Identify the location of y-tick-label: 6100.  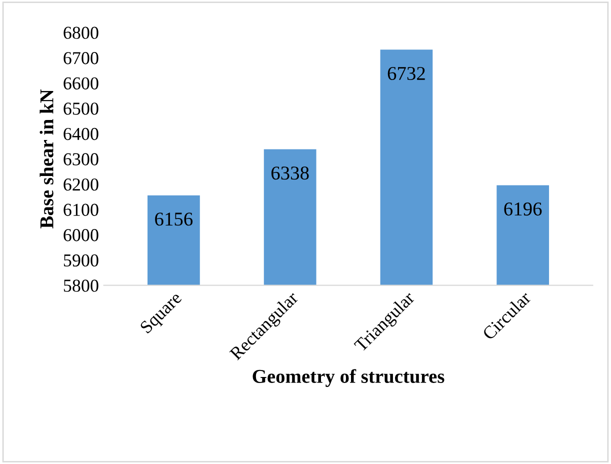
(81, 210).